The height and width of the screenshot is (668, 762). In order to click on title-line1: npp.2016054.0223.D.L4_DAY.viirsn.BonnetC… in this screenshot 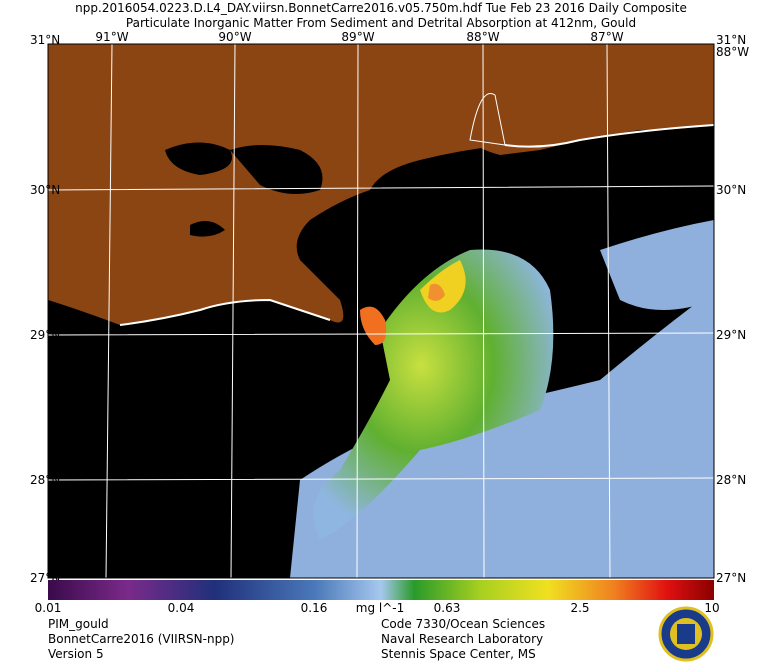, I will do `click(381, 8)`.